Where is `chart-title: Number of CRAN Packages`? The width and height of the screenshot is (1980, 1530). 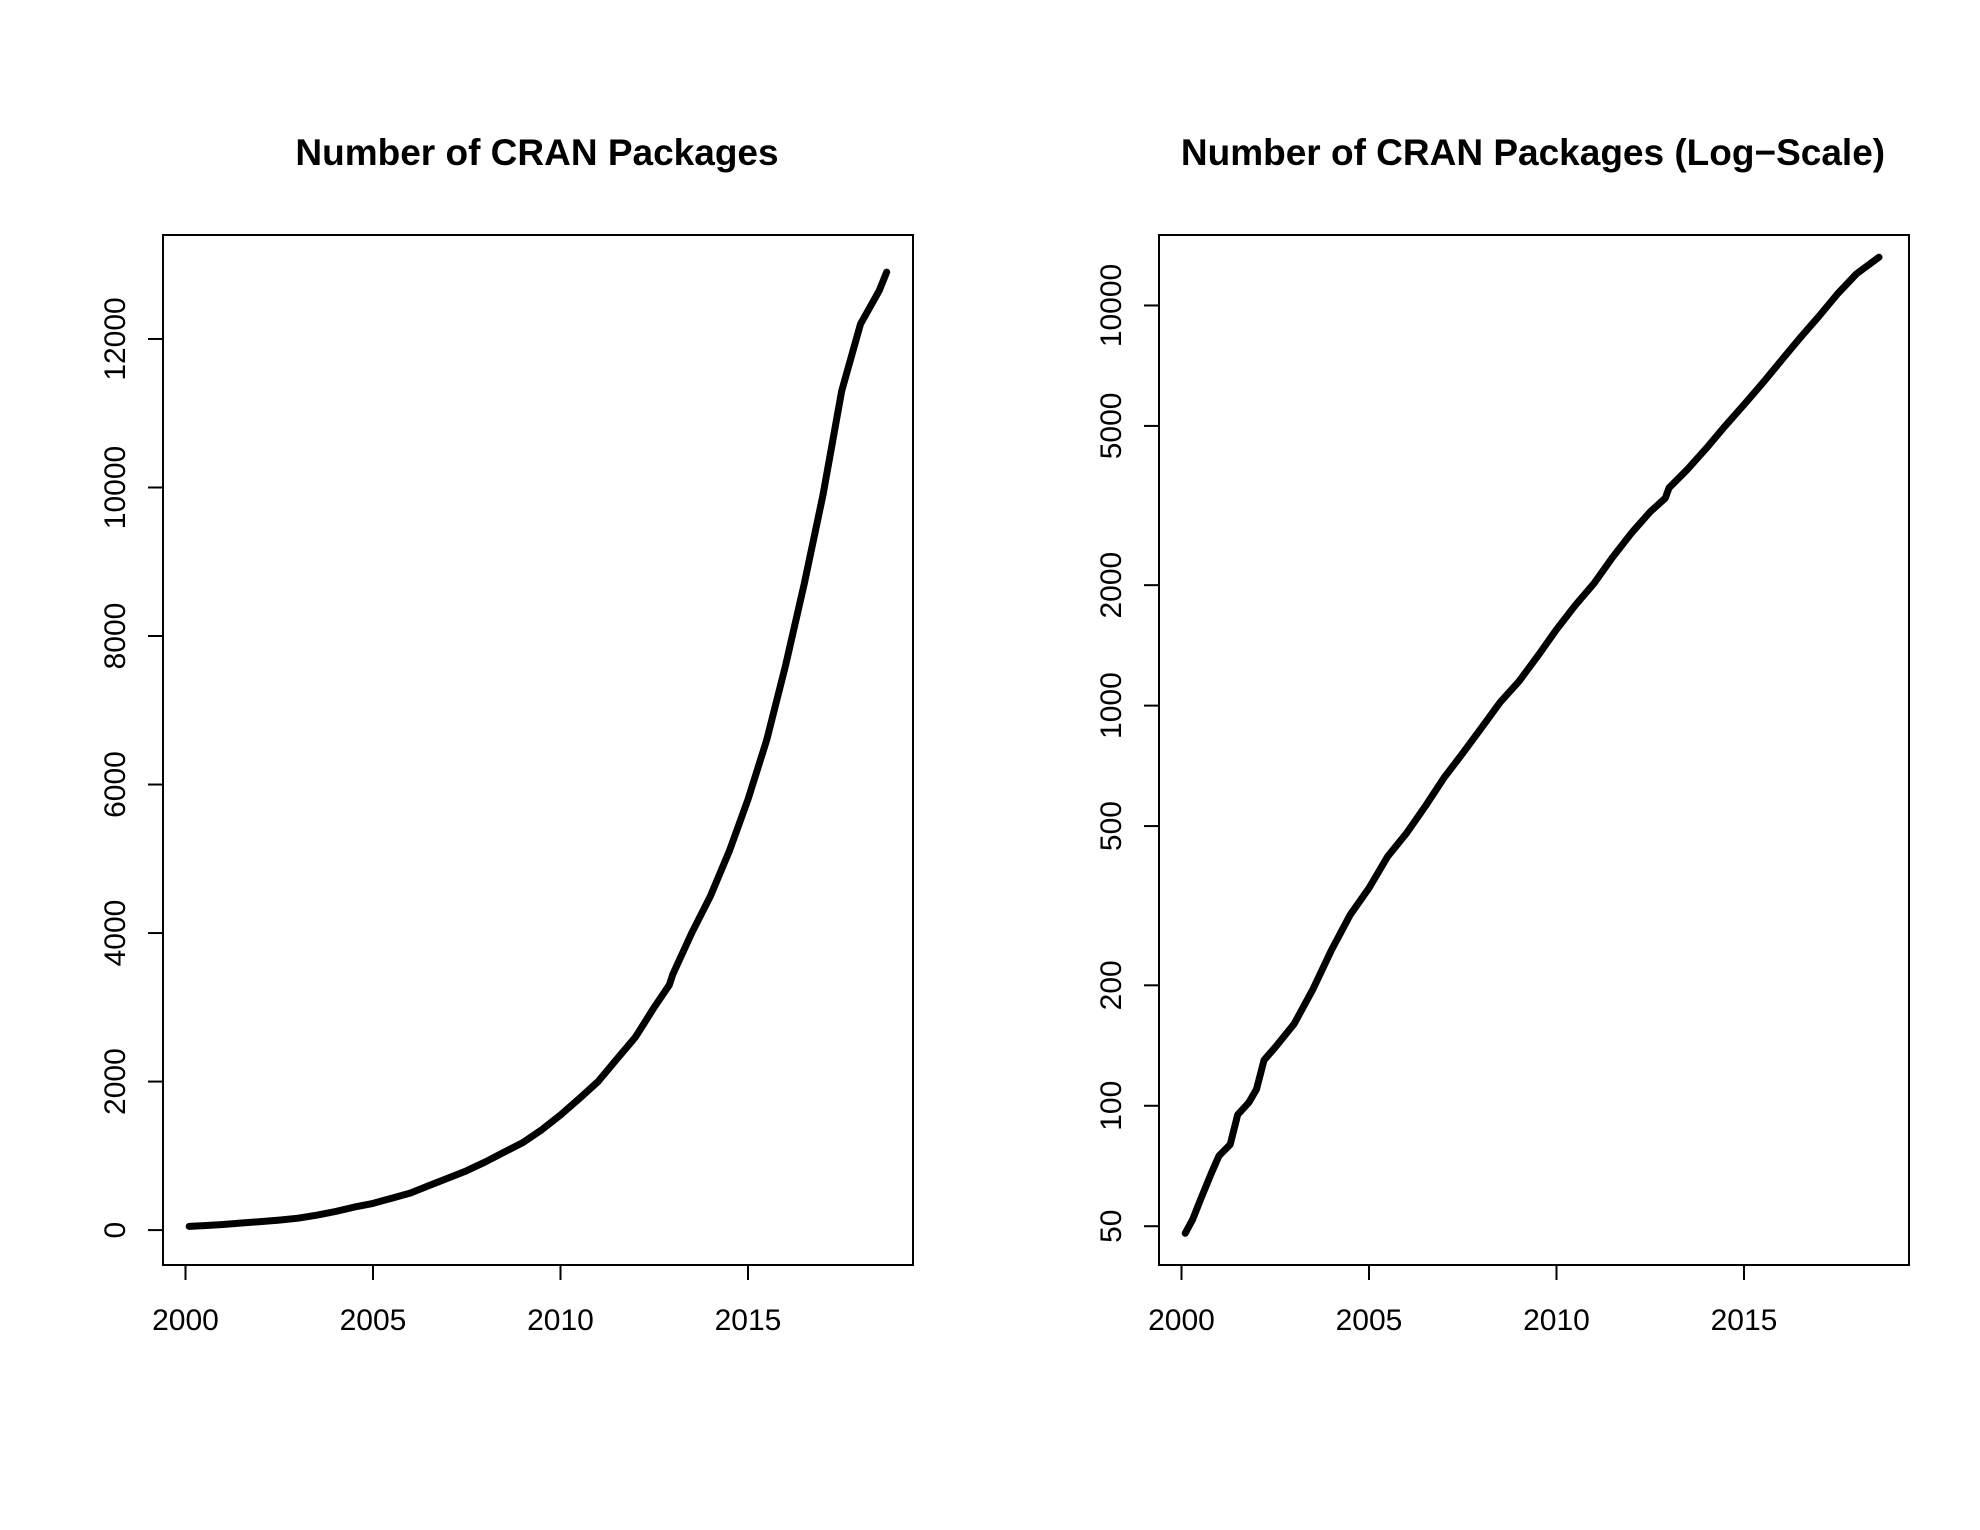
chart-title: Number of CRAN Packages is located at coordinates (536, 152).